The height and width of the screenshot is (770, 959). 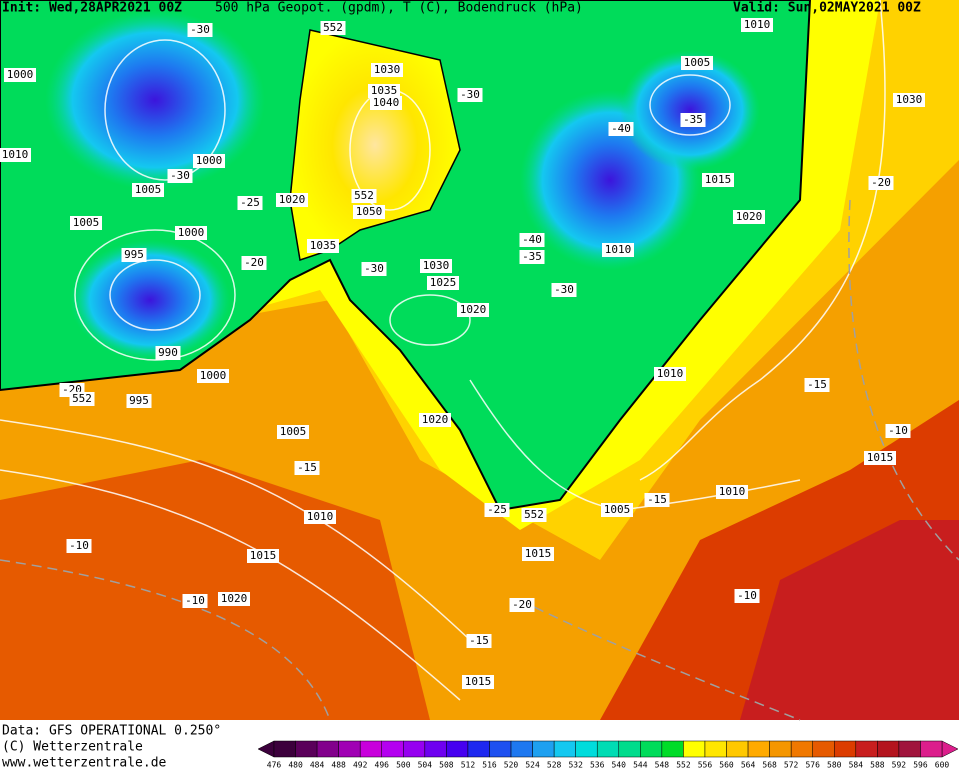 I want to click on colorbar-label: 596, so click(x=920, y=765).